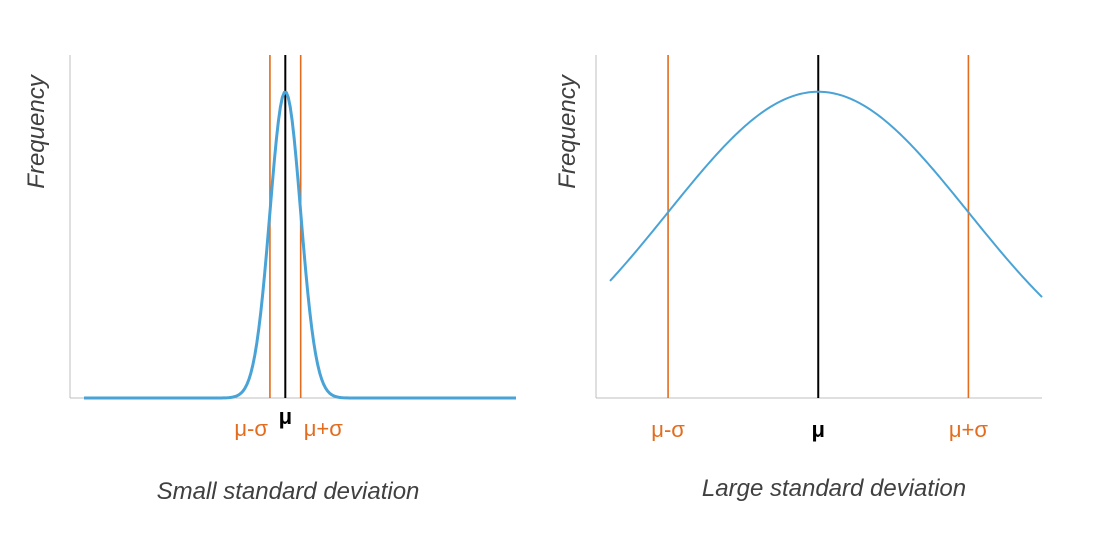  I want to click on x-axis-label: Small standard deviation, so click(288, 491).